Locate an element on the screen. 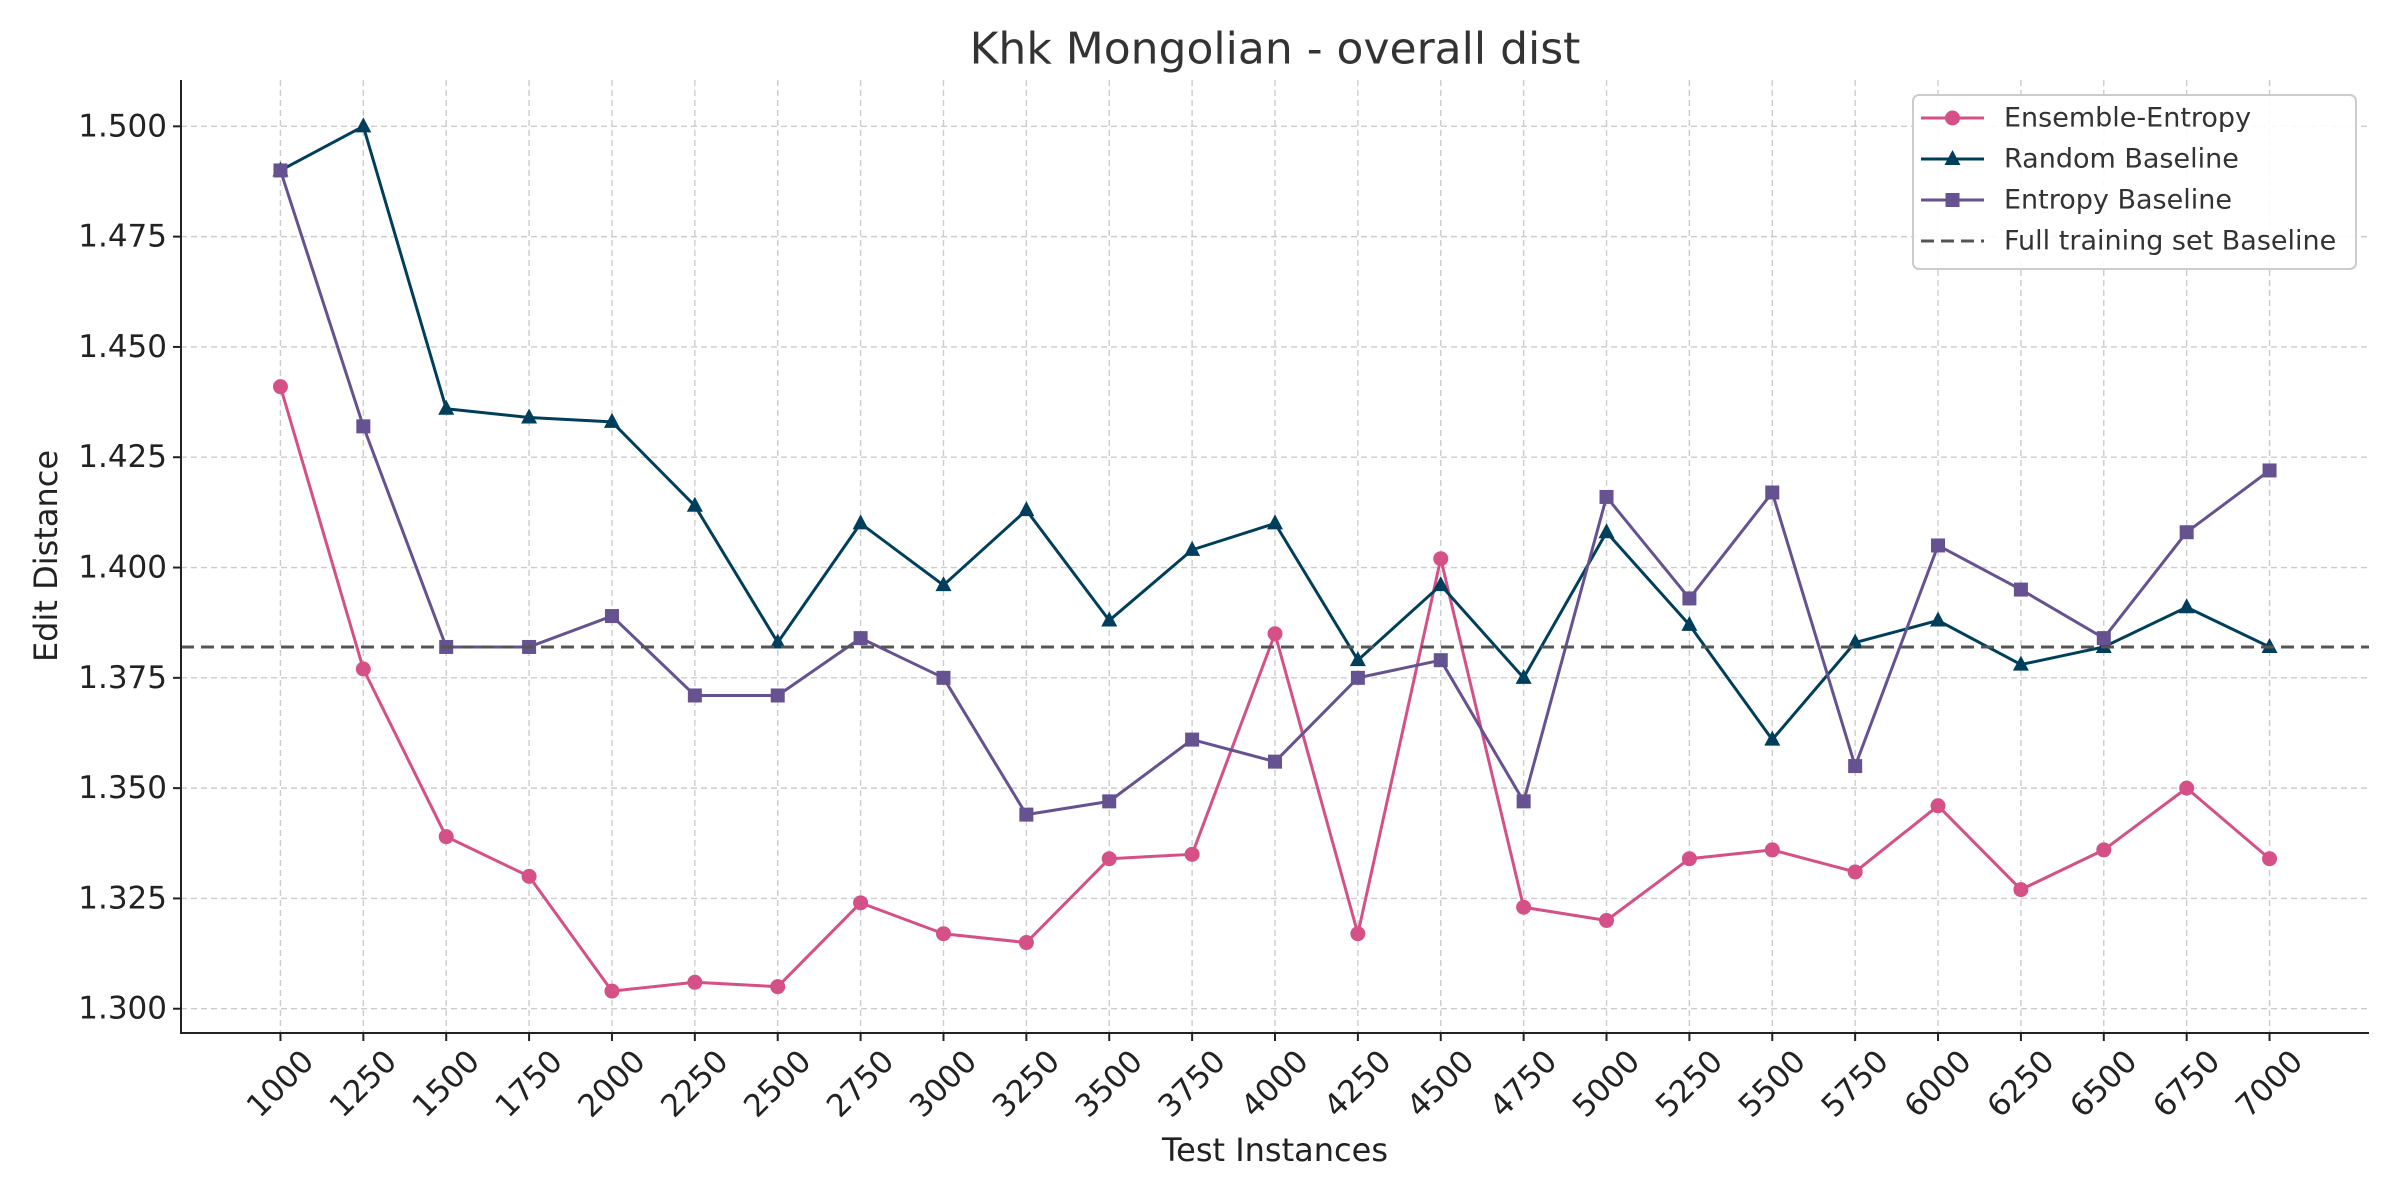 The height and width of the screenshot is (1200, 2400). legend-label: Full training set Baseline is located at coordinates (2170, 241).